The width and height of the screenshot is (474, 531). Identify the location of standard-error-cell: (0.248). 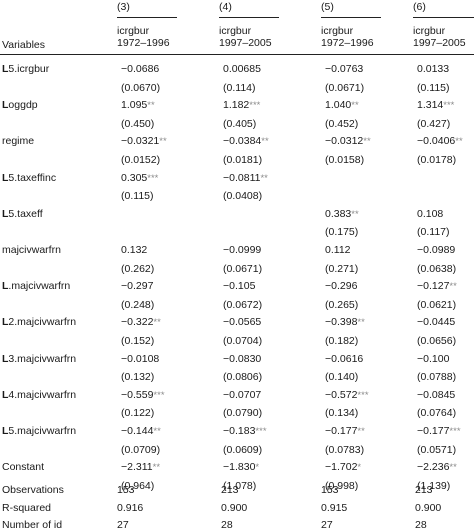
(138, 304).